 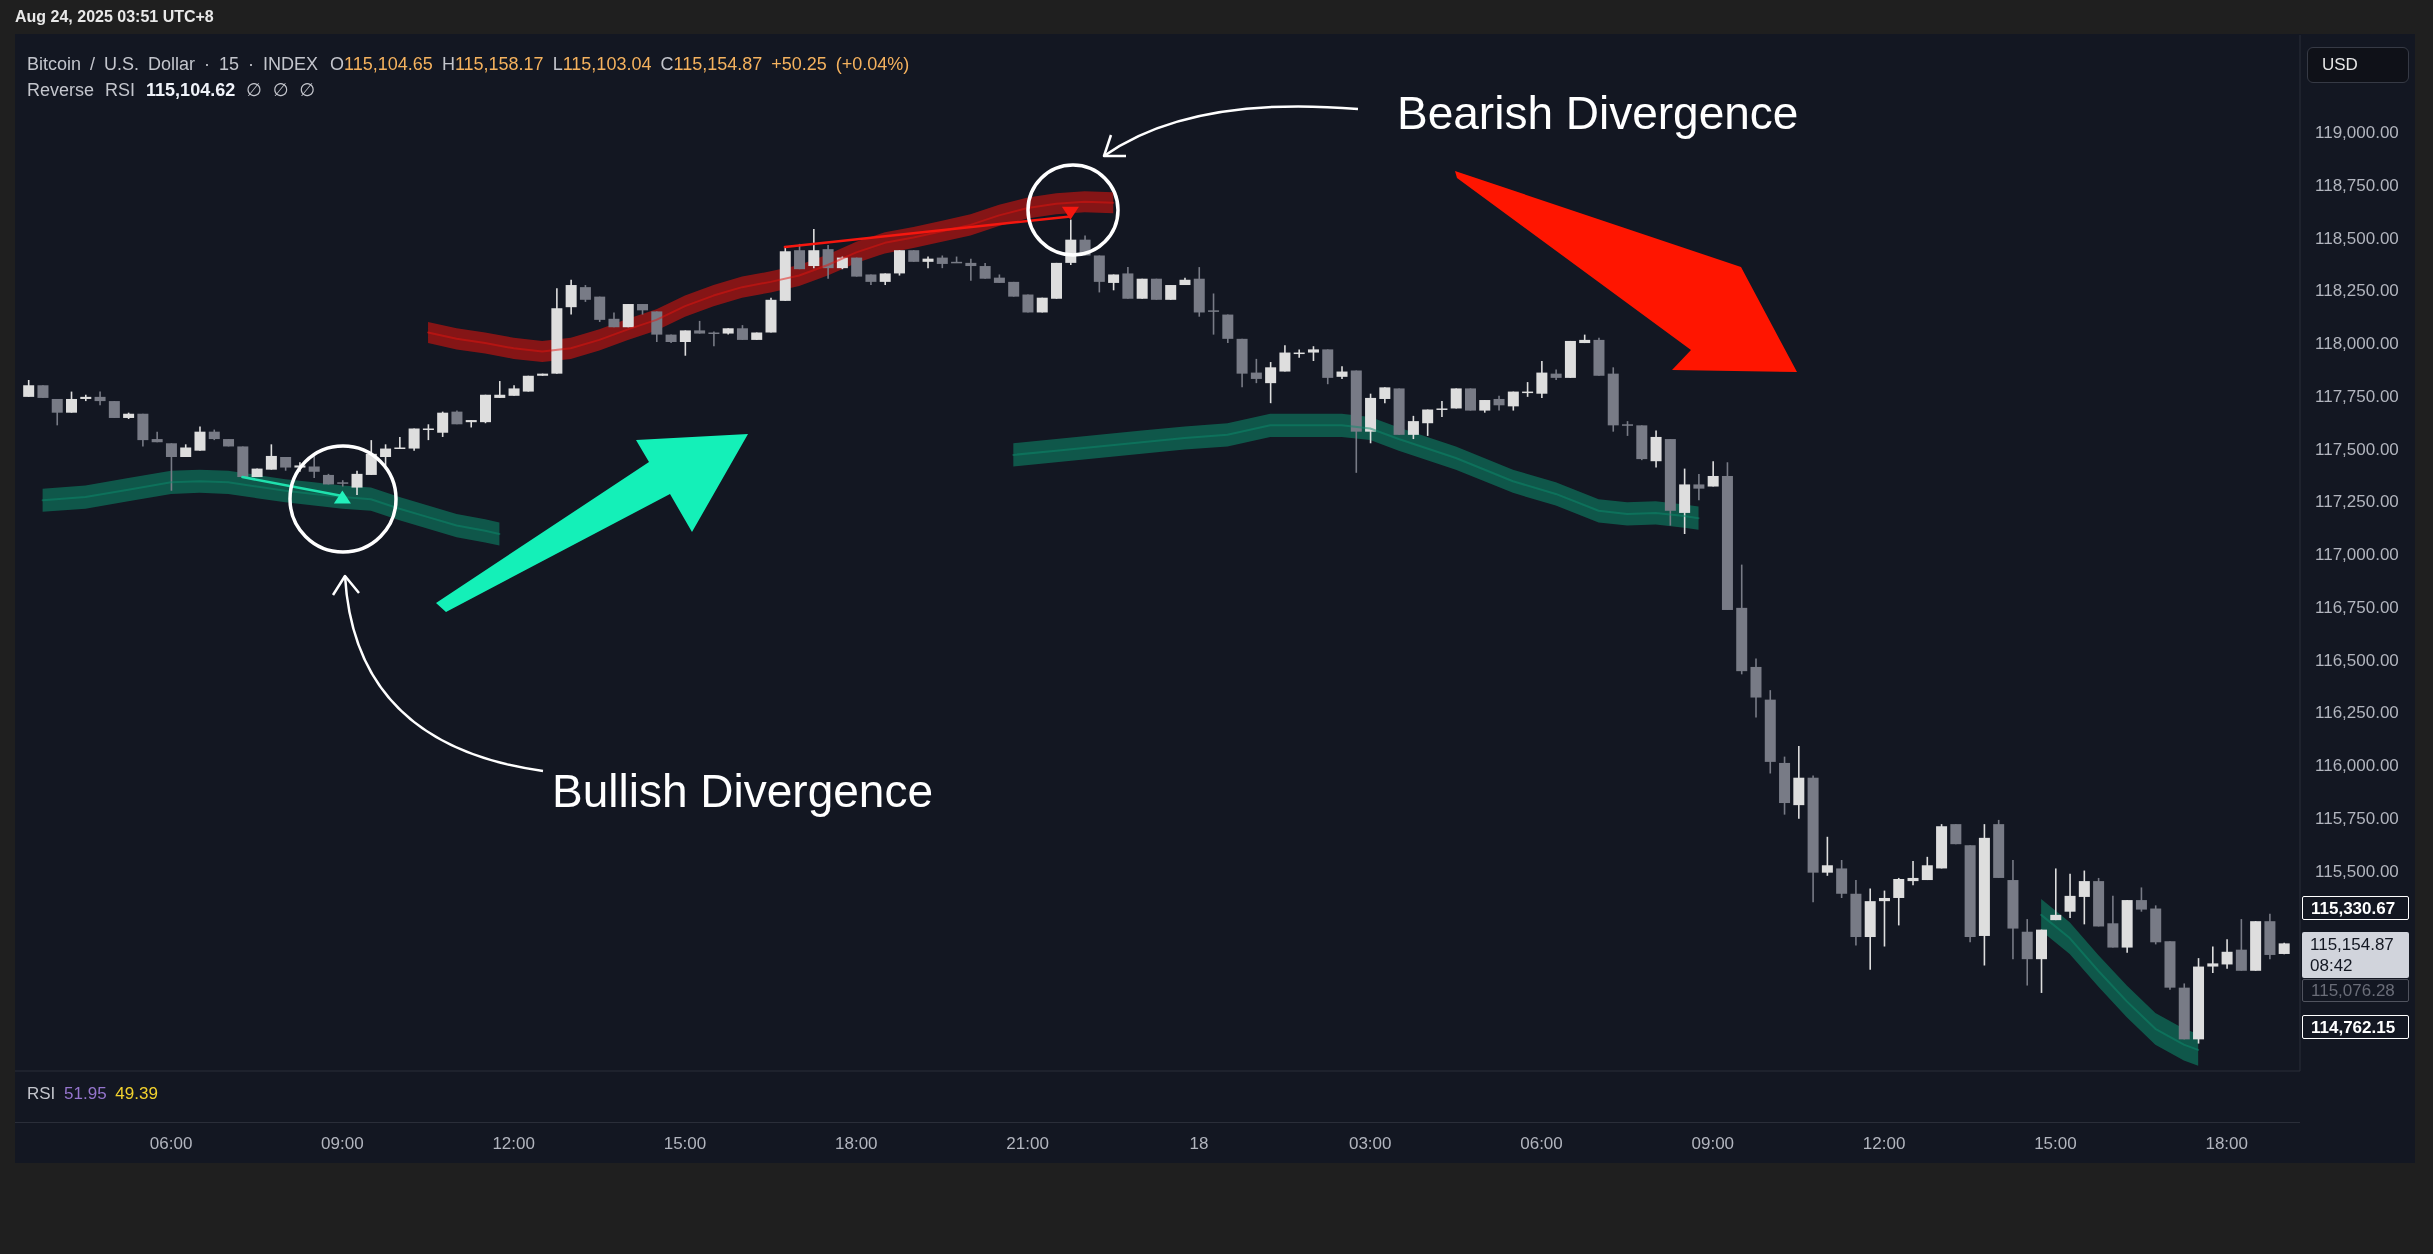 What do you see at coordinates (1027, 1144) in the screenshot?
I see `x-tick-label: 21:00` at bounding box center [1027, 1144].